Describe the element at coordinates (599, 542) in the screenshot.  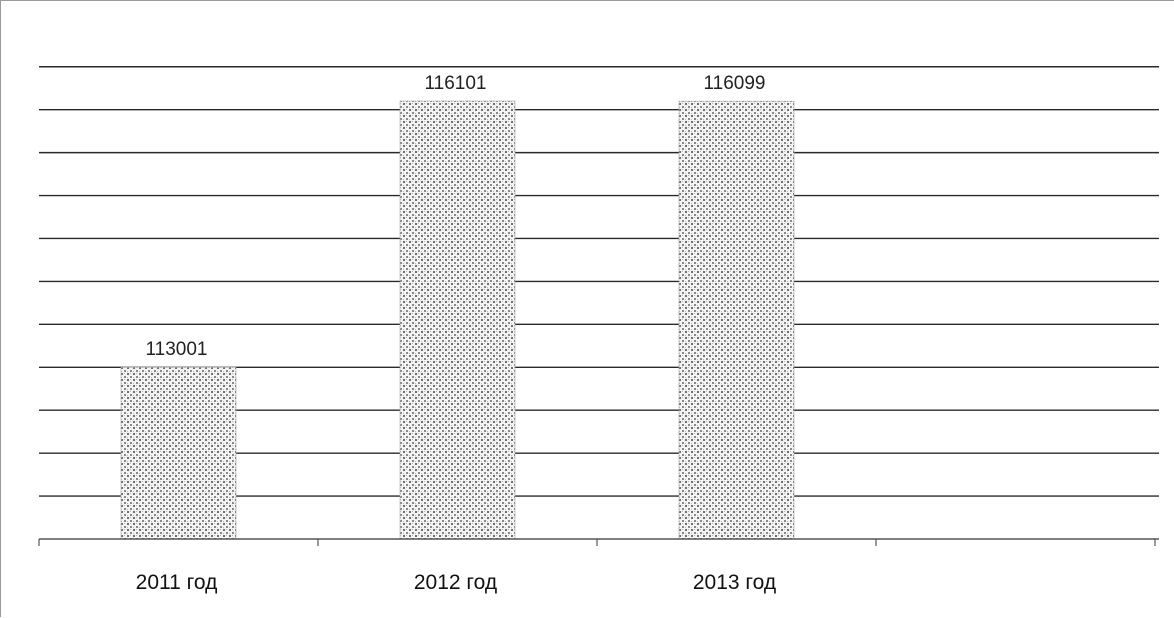
I see `x-axis` at that location.